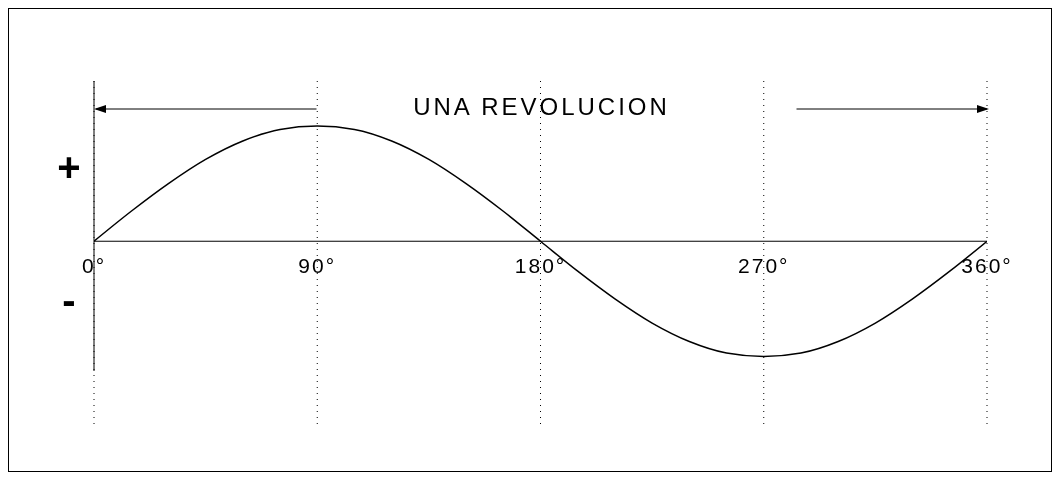  Describe the element at coordinates (541, 107) in the screenshot. I see `chart-title: UNA REVOLUCION` at that location.